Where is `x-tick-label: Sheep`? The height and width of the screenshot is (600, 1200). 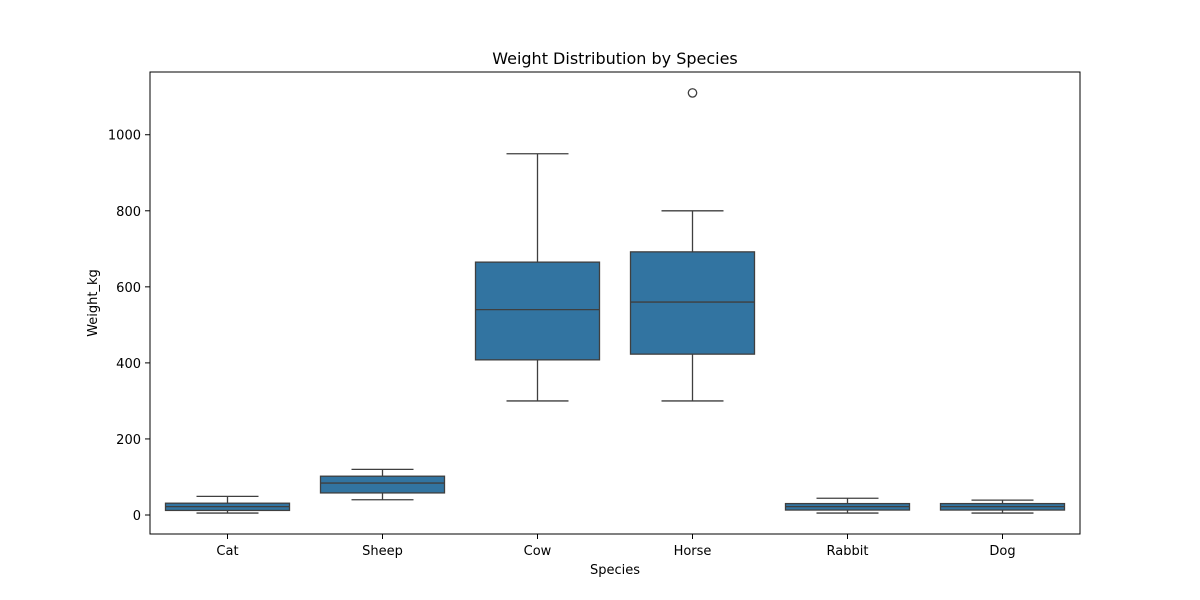
x-tick-label: Sheep is located at coordinates (382, 551).